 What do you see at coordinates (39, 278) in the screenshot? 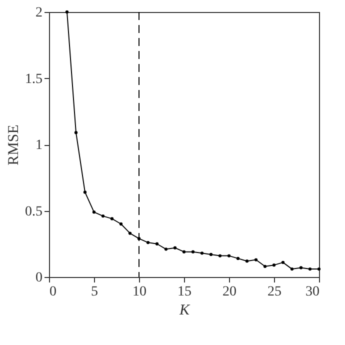
I see `y-tick-label: 0` at bounding box center [39, 278].